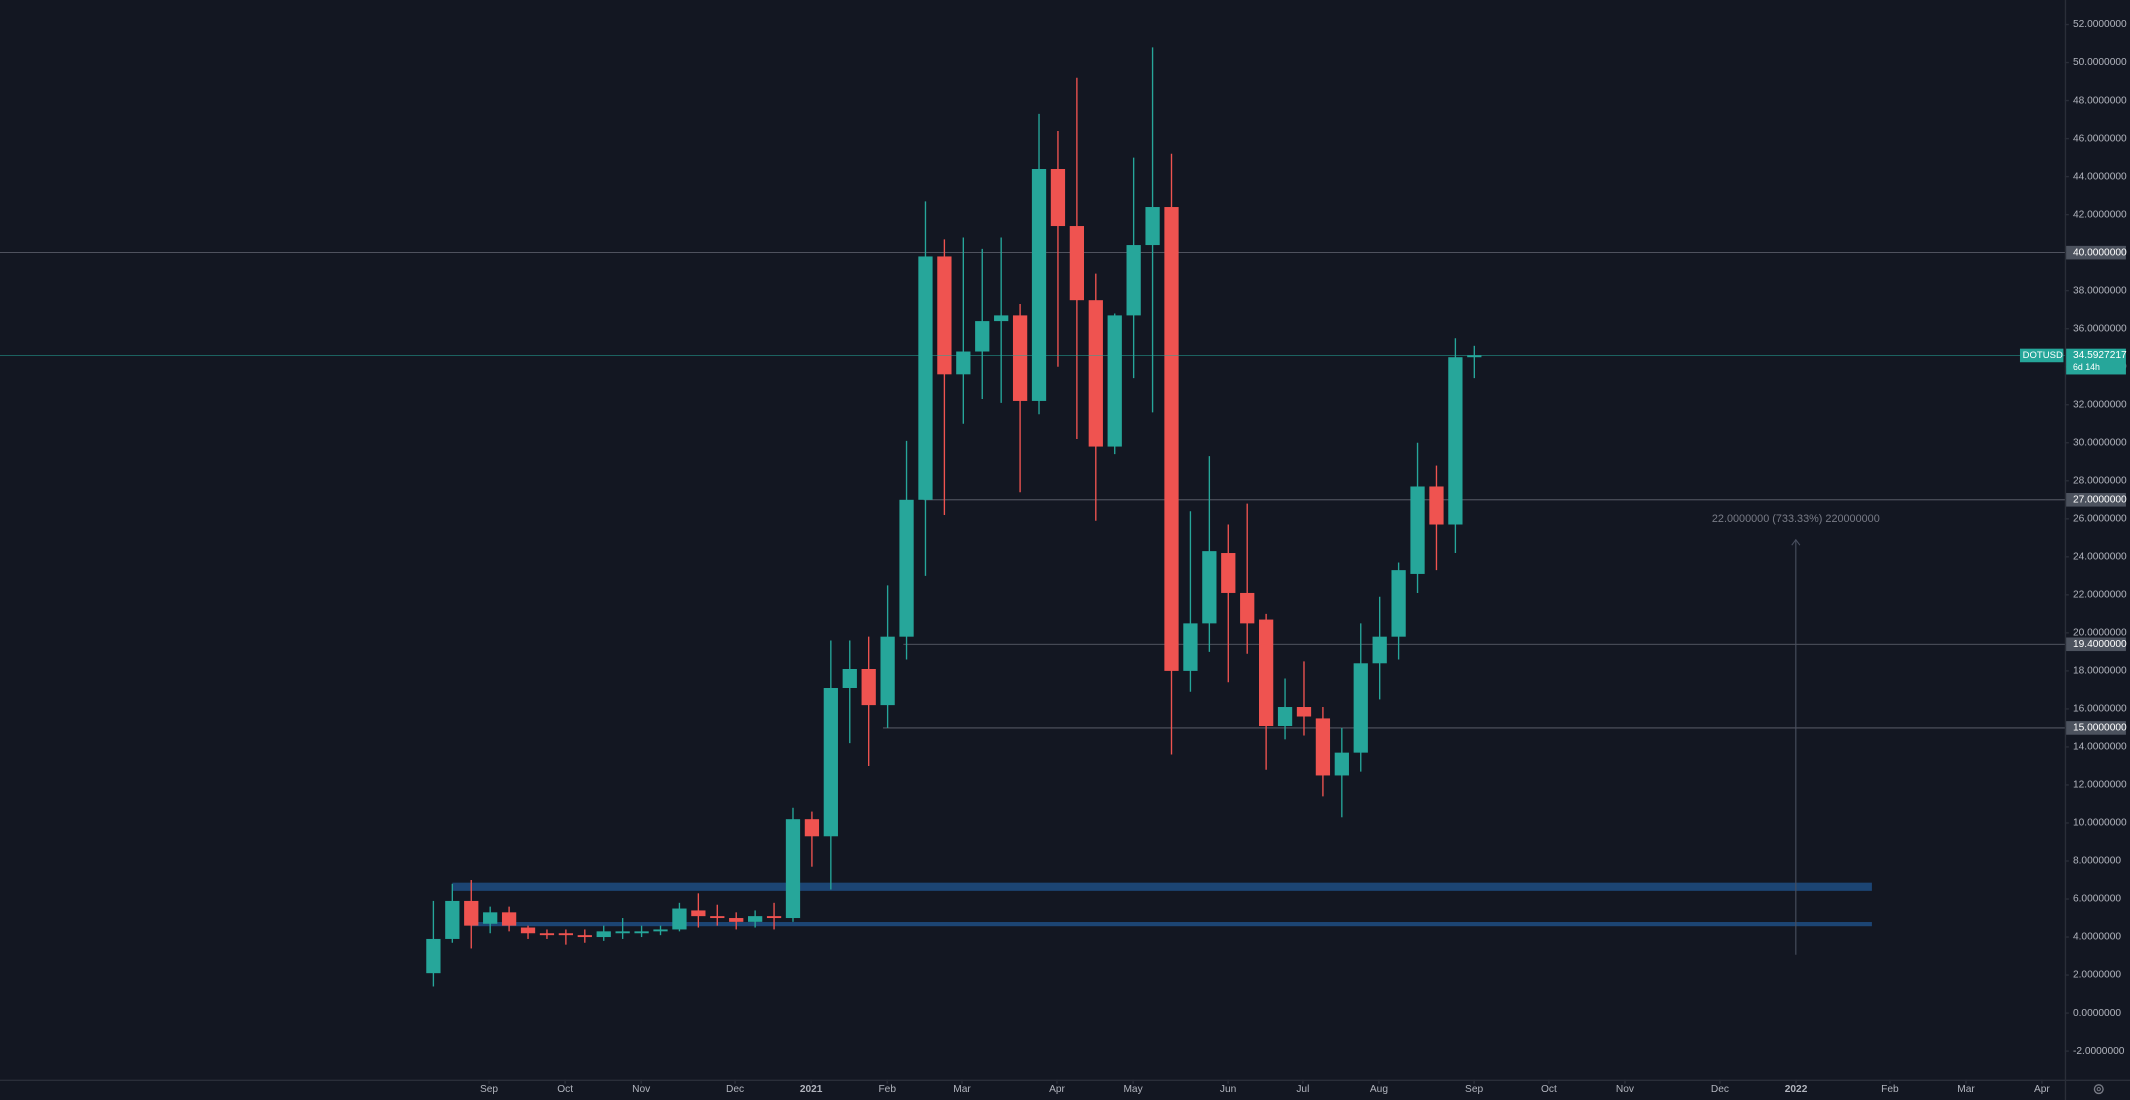  What do you see at coordinates (2097, 899) in the screenshot?
I see `y-tick-label: 6.0000000` at bounding box center [2097, 899].